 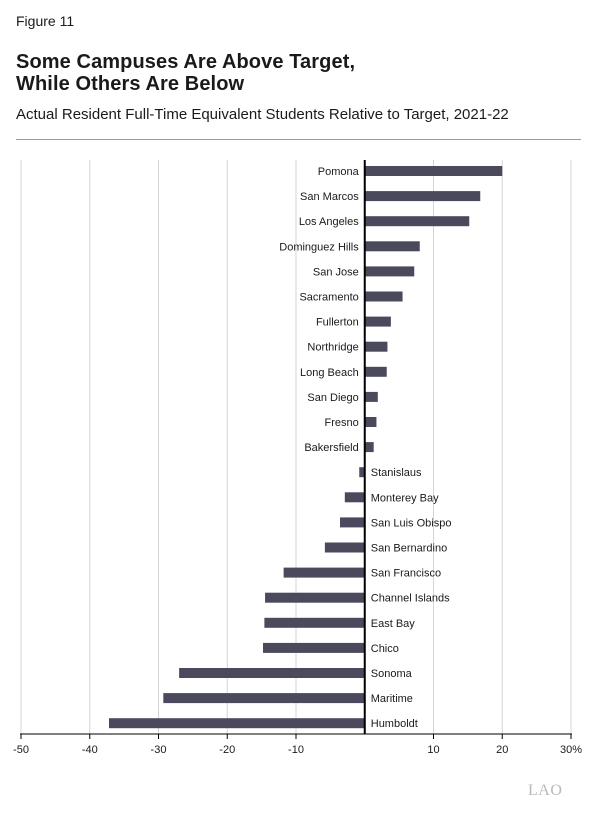 I want to click on category-label: San Jose, so click(x=336, y=272).